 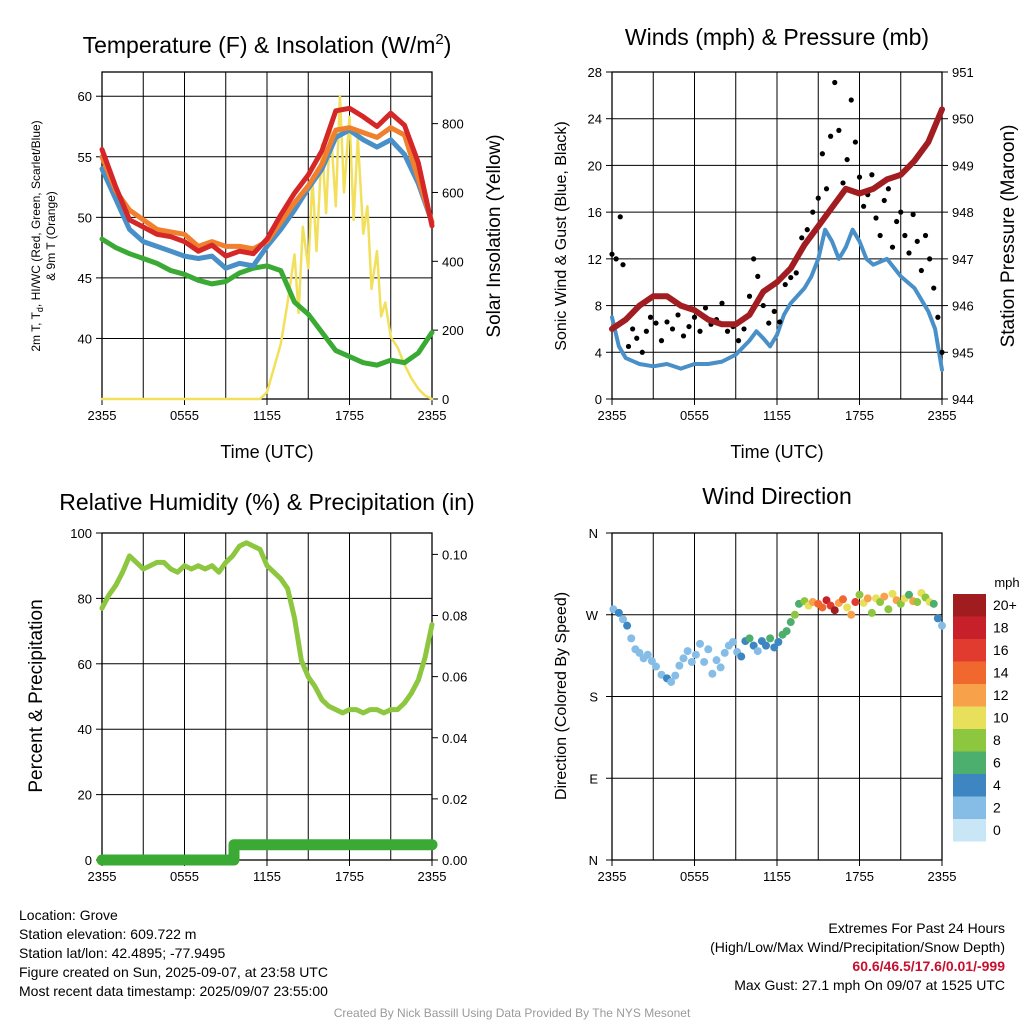 What do you see at coordinates (453, 192) in the screenshot?
I see `temp-y2tick-label: 600` at bounding box center [453, 192].